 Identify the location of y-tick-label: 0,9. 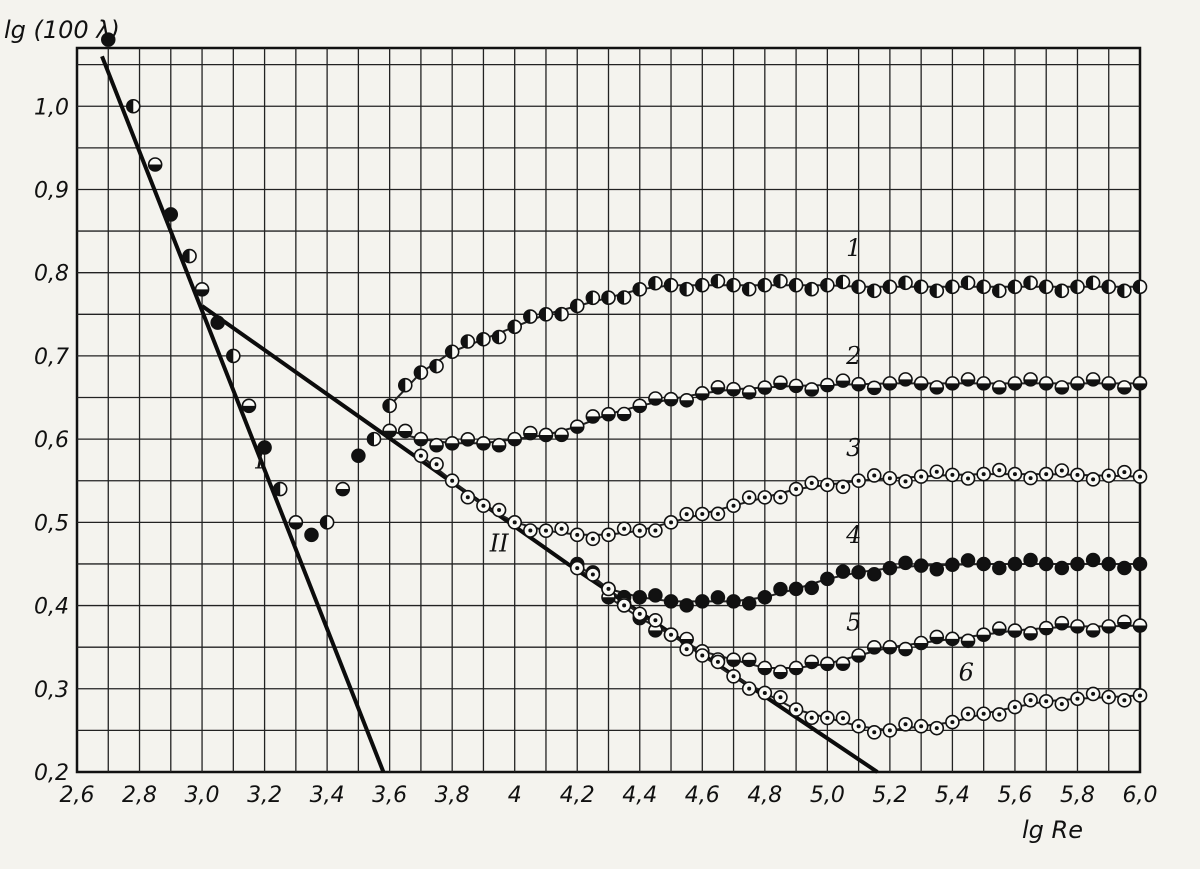
(51, 190).